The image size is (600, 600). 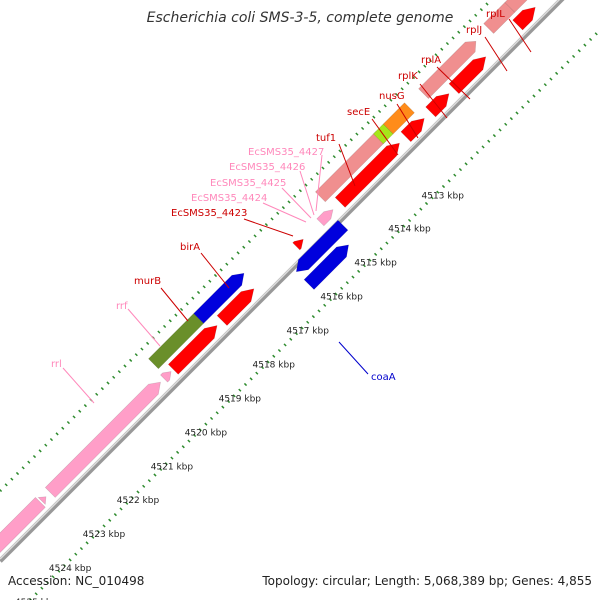 I want to click on gene-feature-forward-red-f, so click(x=467, y=75).